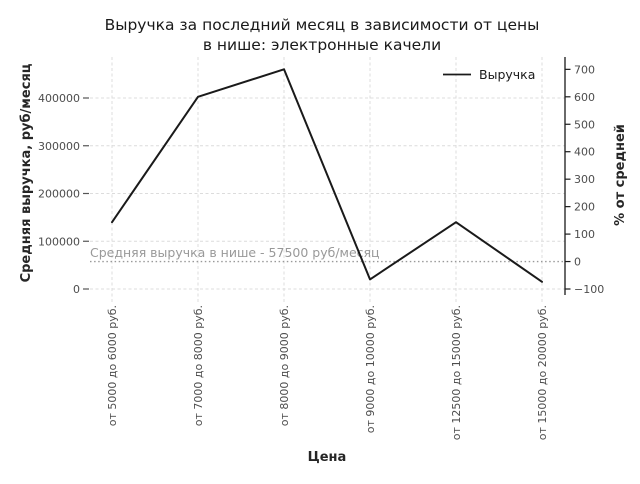 This screenshot has width=640, height=484. I want to click on y-axis-label-left: Средняя выручка, руб/месяц, so click(26, 172).